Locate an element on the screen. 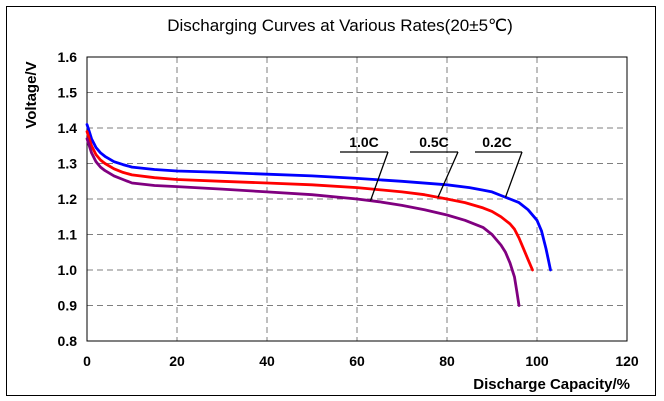 Image resolution: width=664 pixels, height=401 pixels. series-labels-layer: 0.2C 0.5C 1.0C is located at coordinates (431, 167).